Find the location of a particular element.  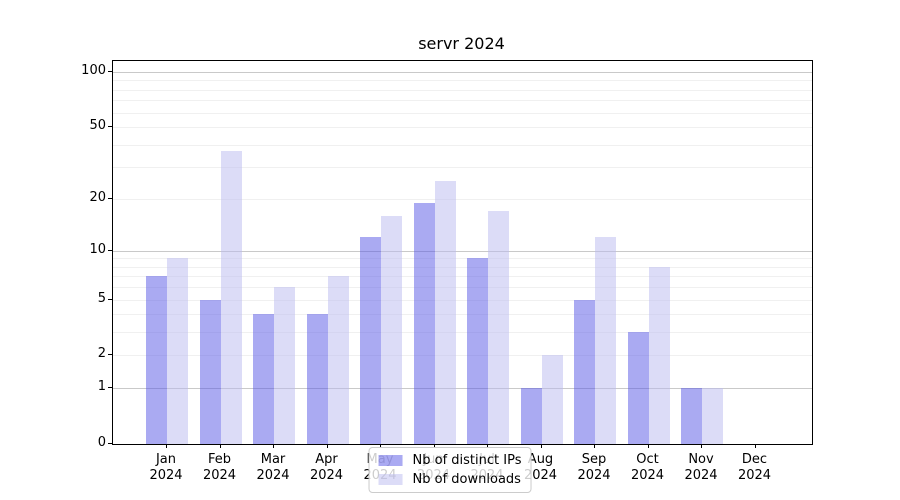

x-axis-label: Sep 2024 is located at coordinates (594, 467).